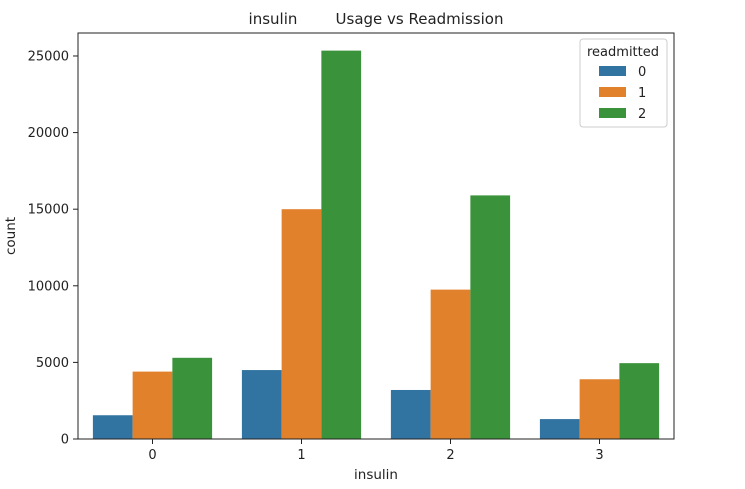 The width and height of the screenshot is (745, 489). I want to click on y-tick-label: 5000, so click(52, 363).